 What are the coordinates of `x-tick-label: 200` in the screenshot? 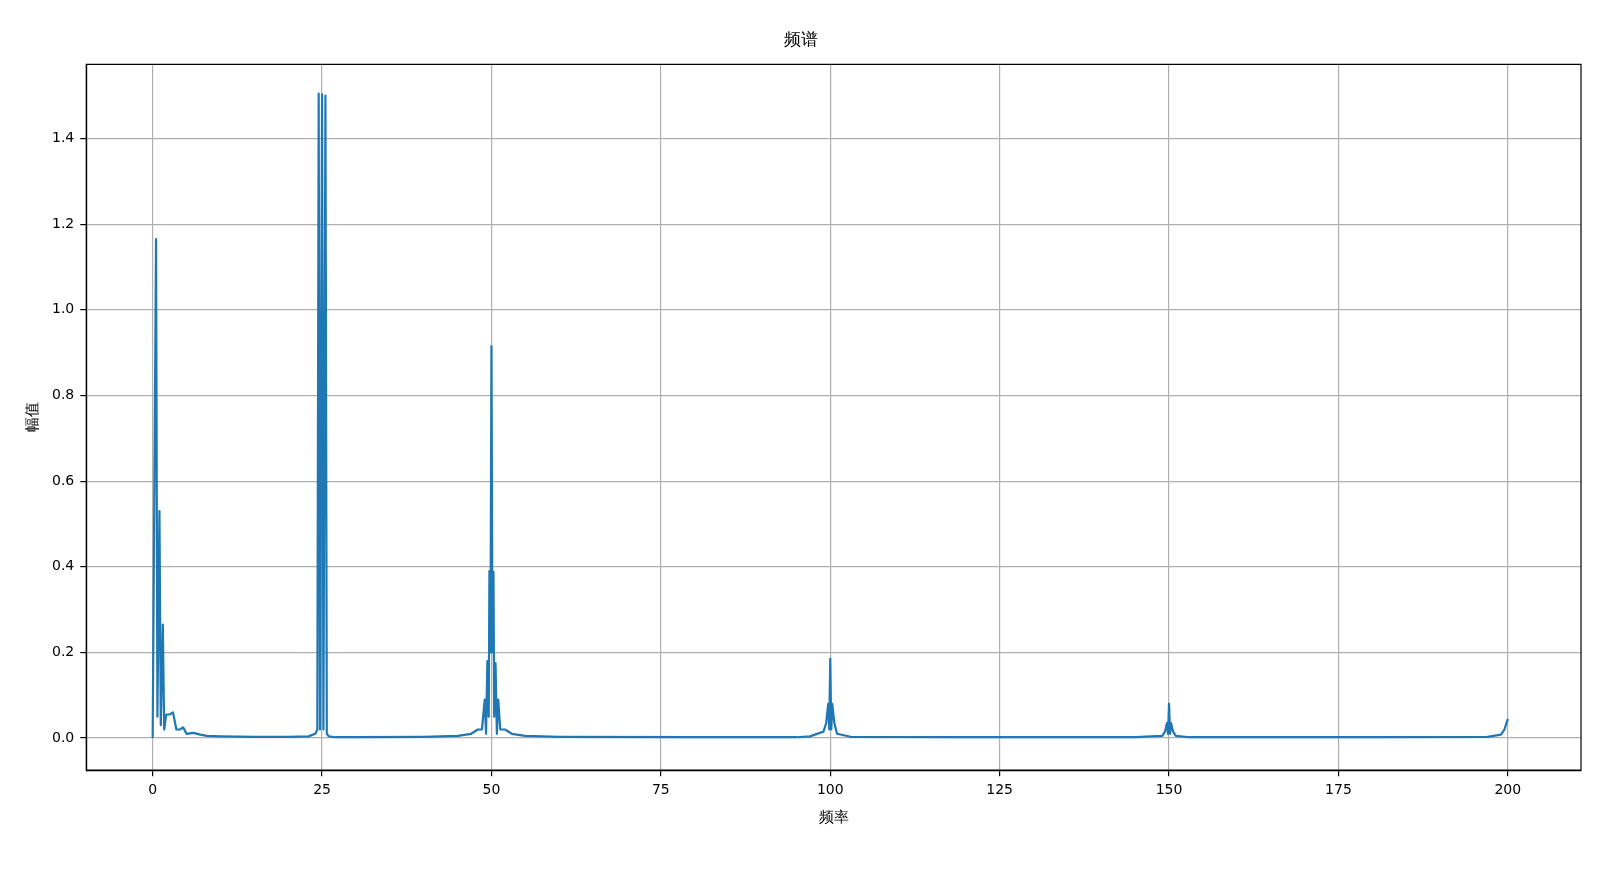 It's located at (1508, 789).